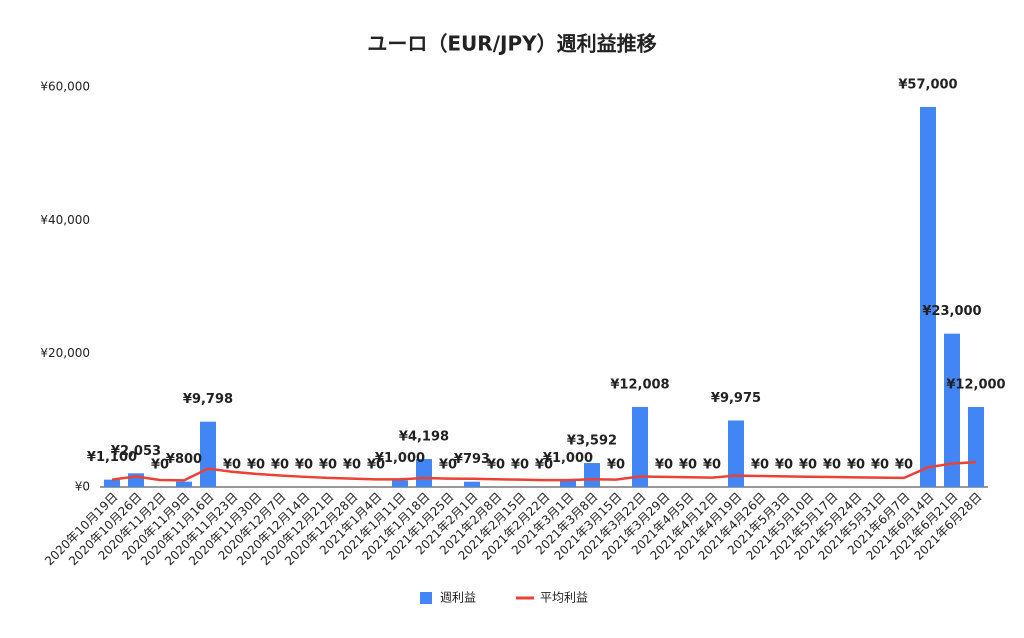 Image resolution: width=1024 pixels, height=638 pixels. Describe the element at coordinates (472, 459) in the screenshot. I see `data-label: ¥793` at that location.